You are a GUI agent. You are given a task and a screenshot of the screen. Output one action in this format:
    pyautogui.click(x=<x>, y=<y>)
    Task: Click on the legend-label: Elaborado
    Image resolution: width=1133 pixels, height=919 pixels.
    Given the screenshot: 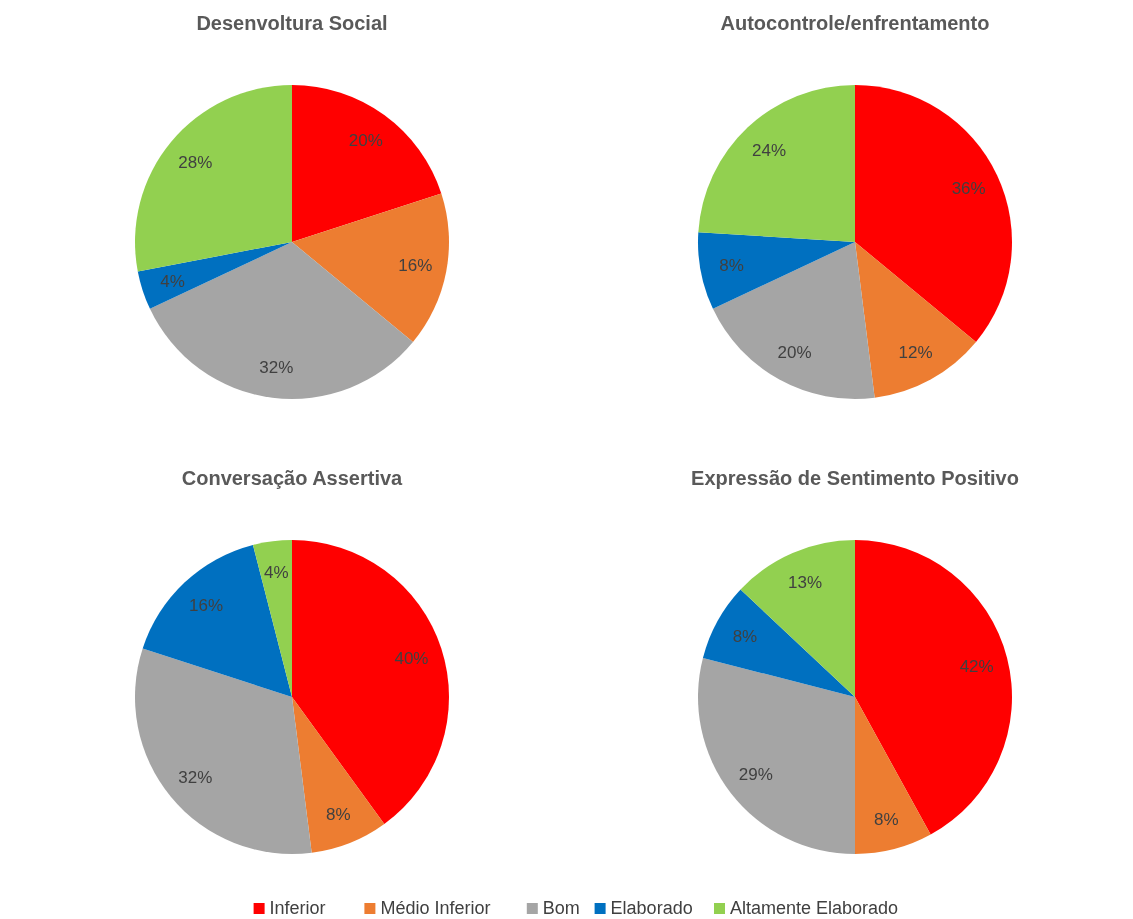 What is the action you would take?
    pyautogui.click(x=651, y=908)
    